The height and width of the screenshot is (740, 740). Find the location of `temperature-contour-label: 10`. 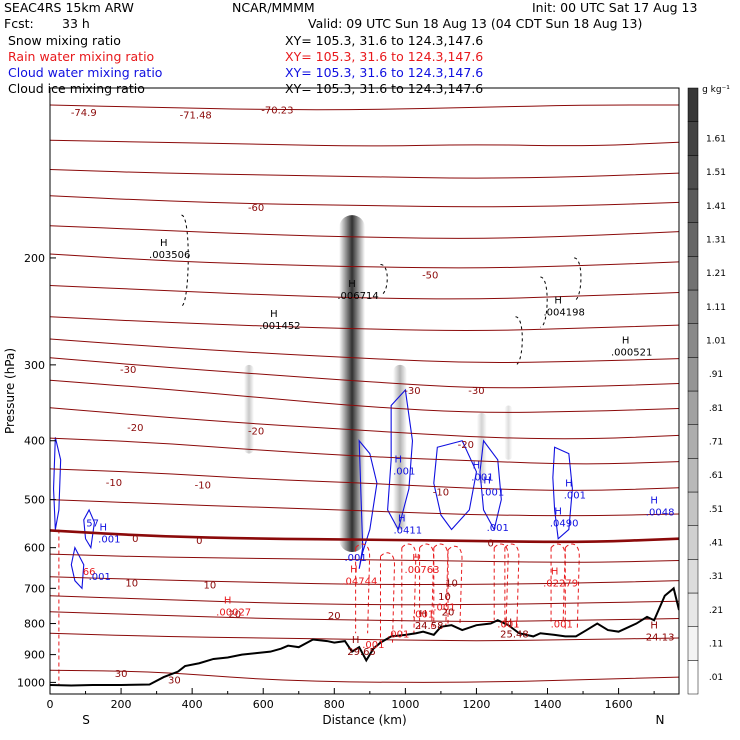

temperature-contour-label: 10 is located at coordinates (451, 584).